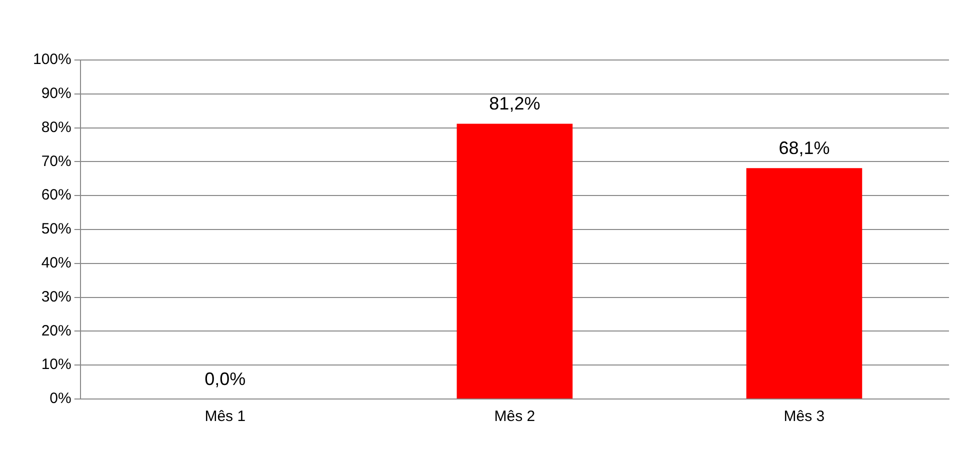 This screenshot has height=449, width=979. Describe the element at coordinates (515, 417) in the screenshot. I see `x-tick-label: Mês 2` at that location.